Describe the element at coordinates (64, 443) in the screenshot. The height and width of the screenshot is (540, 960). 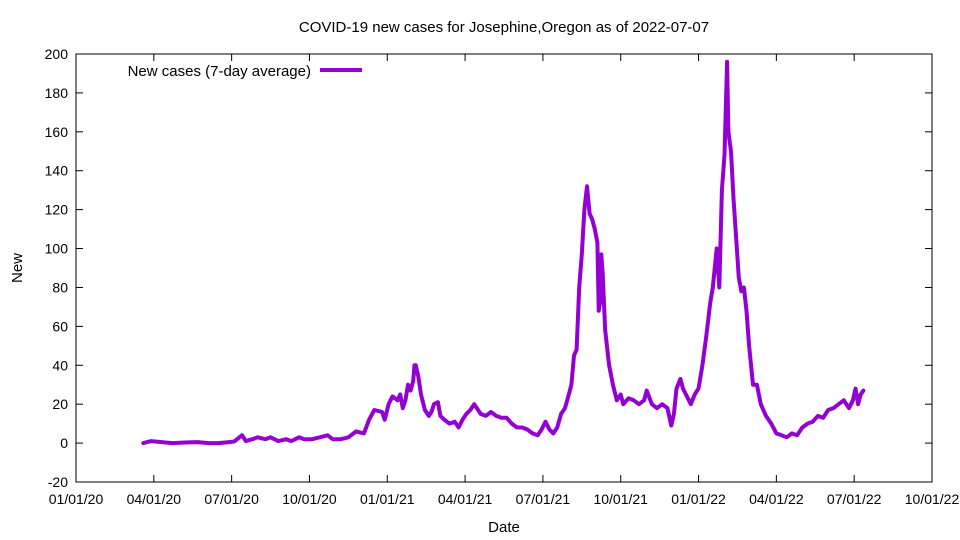
I see `y-tick-label: 0` at that location.